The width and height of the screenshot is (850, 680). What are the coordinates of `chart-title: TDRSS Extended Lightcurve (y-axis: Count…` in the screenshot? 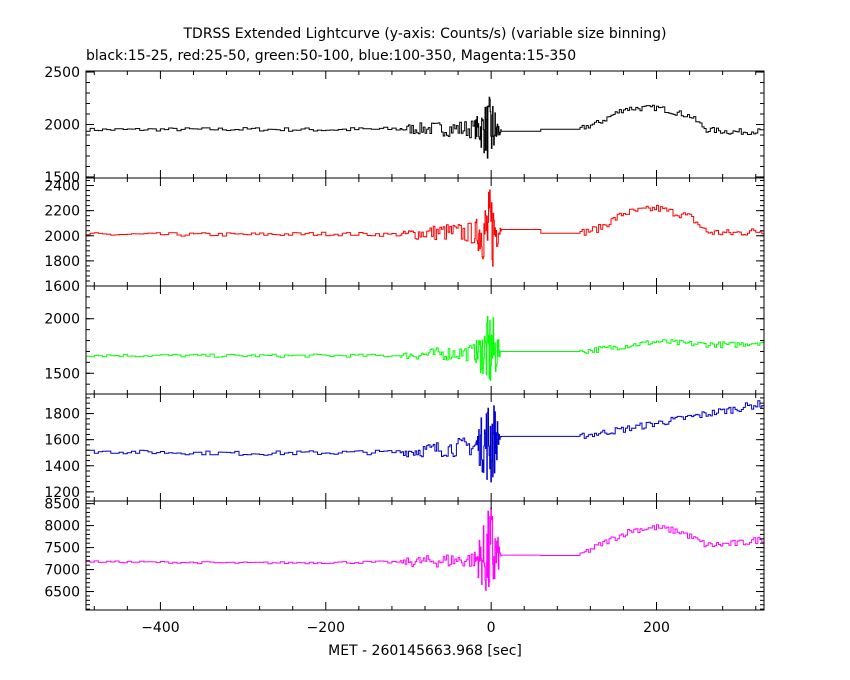 It's located at (424, 34).